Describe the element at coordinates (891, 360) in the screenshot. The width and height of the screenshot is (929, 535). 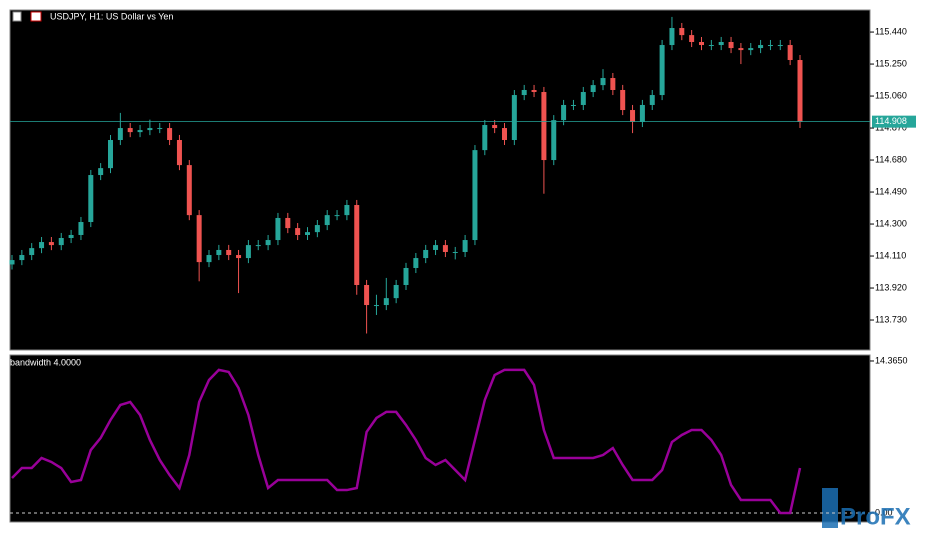
I see `y-tick-label: 14.3650` at that location.